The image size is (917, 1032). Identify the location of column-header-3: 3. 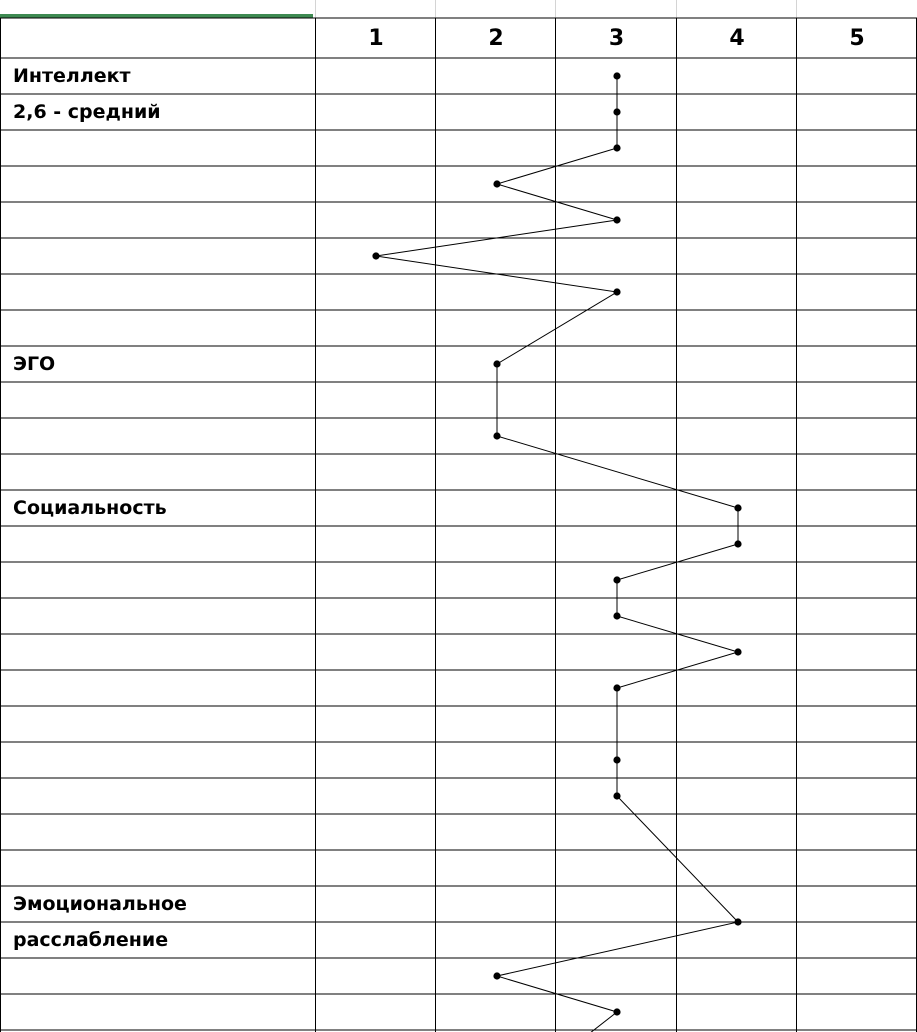
(616, 38).